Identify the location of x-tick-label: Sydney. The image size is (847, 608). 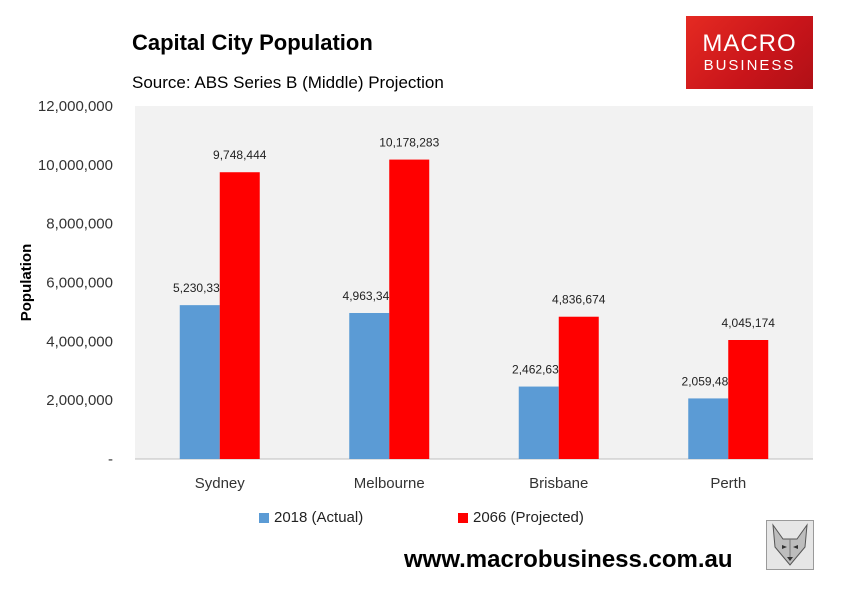
(220, 483).